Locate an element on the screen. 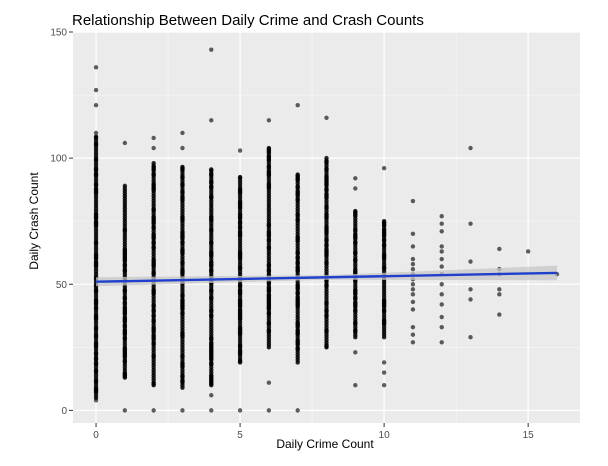 This screenshot has width=608, height=466. y-tick-label: 150 is located at coordinates (58, 33).